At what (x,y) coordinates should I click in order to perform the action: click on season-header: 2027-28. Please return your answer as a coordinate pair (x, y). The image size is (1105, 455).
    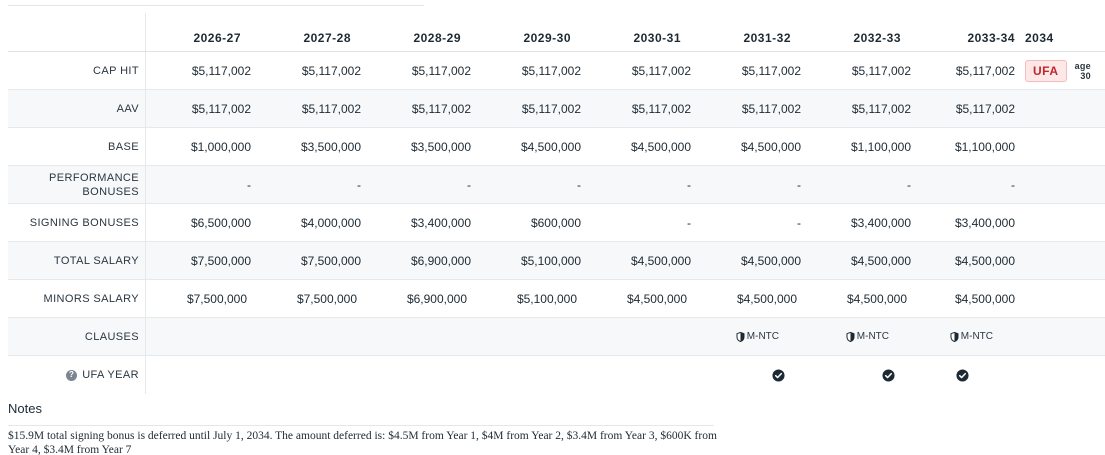
    Looking at the image, I should click on (327, 38).